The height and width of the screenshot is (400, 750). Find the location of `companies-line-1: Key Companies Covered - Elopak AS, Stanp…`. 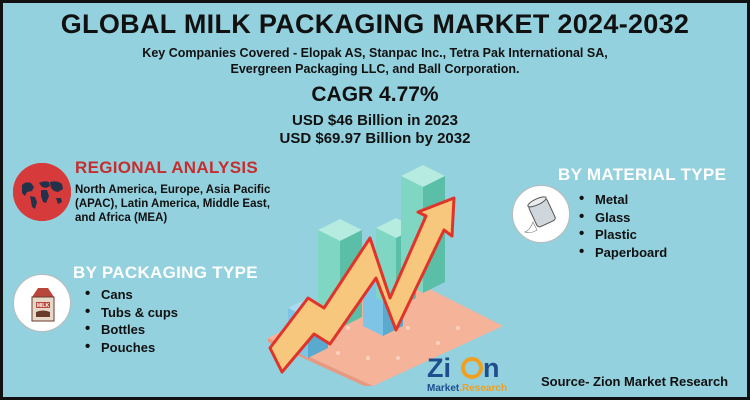

companies-line-1: Key Companies Covered - Elopak AS, Stanp… is located at coordinates (375, 53).